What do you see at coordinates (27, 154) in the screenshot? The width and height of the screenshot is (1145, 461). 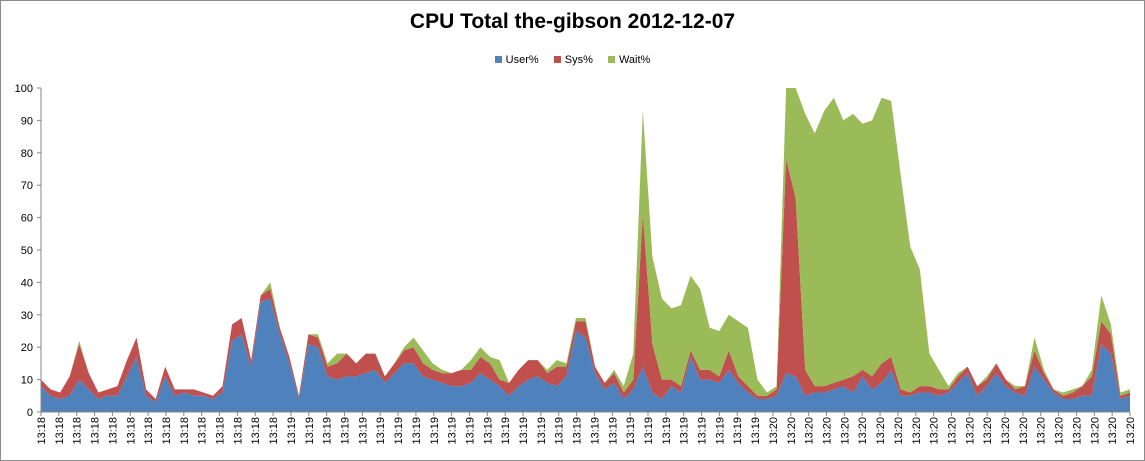 I see `y-tick-label: 80` at bounding box center [27, 154].